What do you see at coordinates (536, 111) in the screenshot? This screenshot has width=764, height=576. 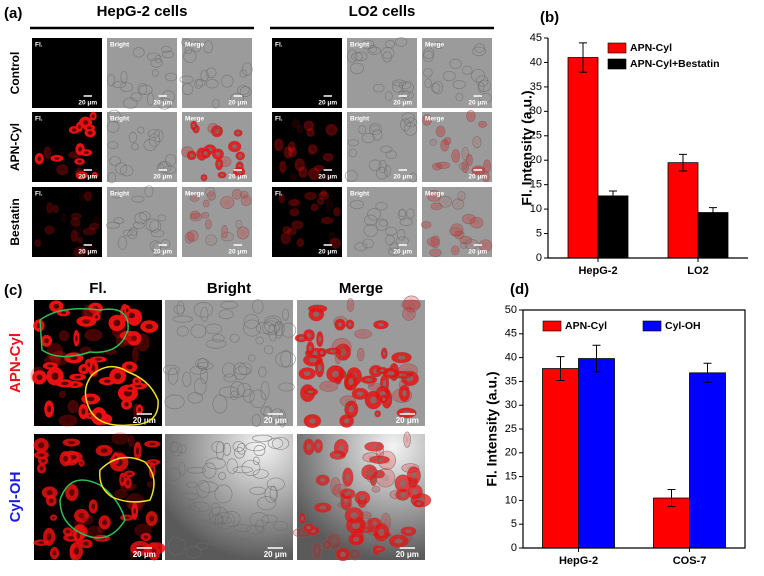 I see `y-tick-label: 30` at bounding box center [536, 111].